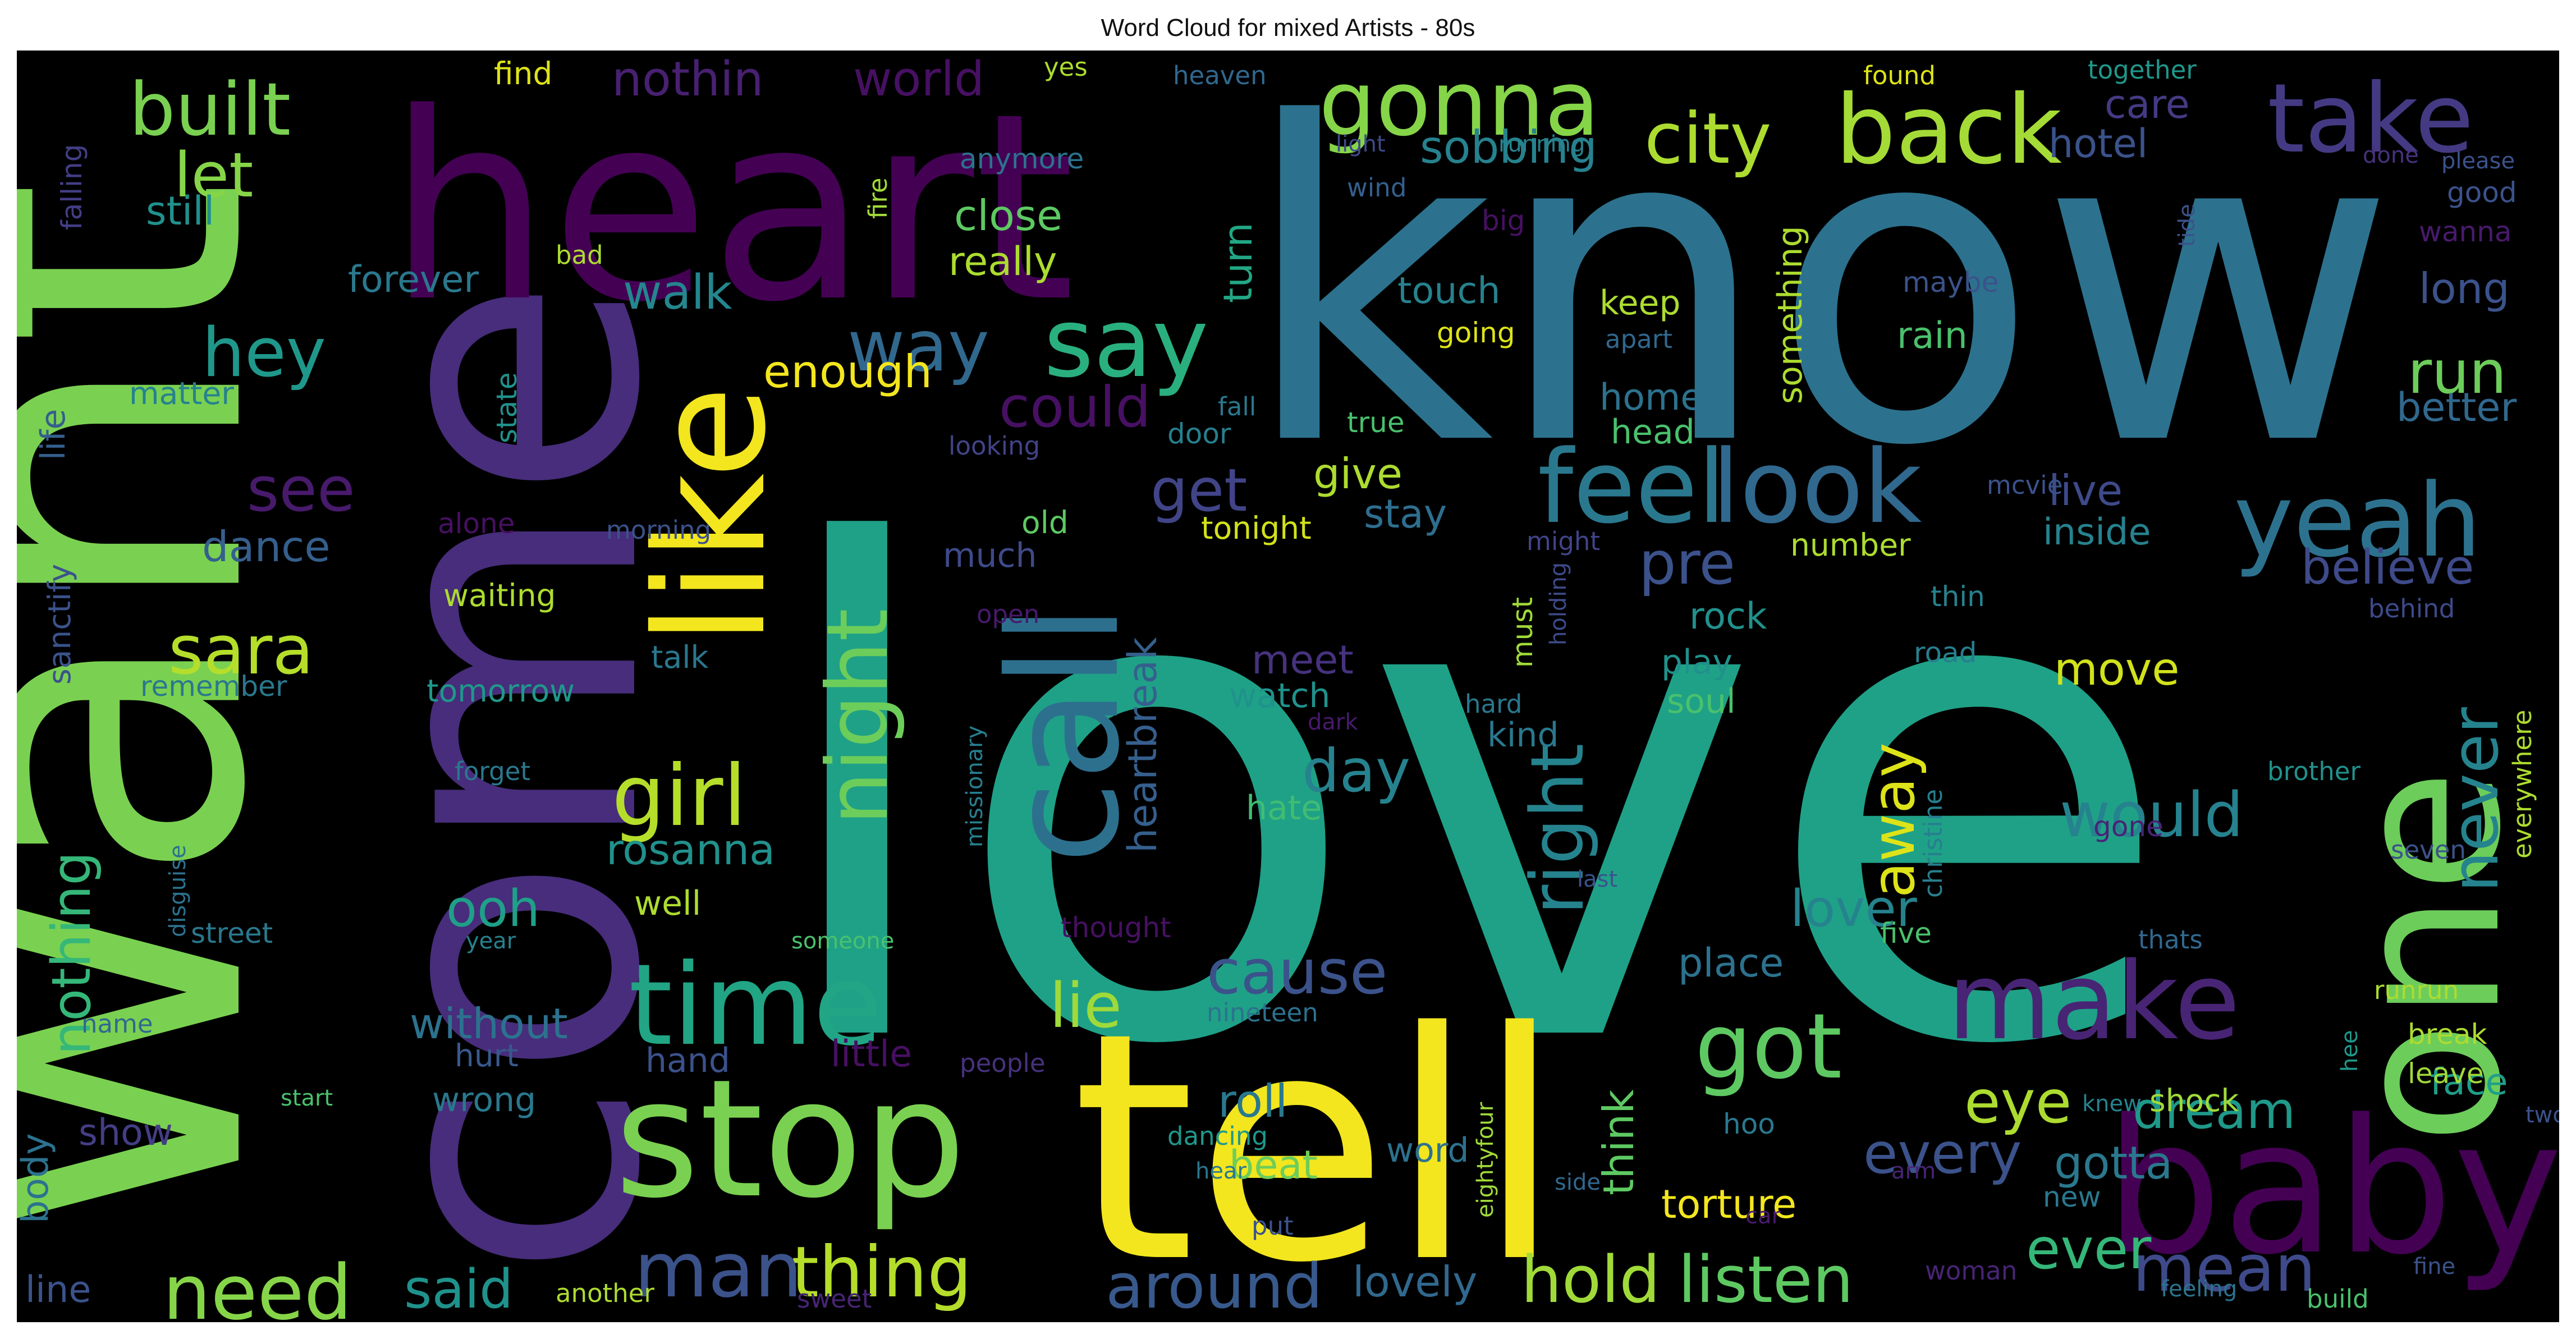 The width and height of the screenshot is (2576, 1339). Describe the element at coordinates (2098, 144) in the screenshot. I see `word-hotel: hotel` at that location.